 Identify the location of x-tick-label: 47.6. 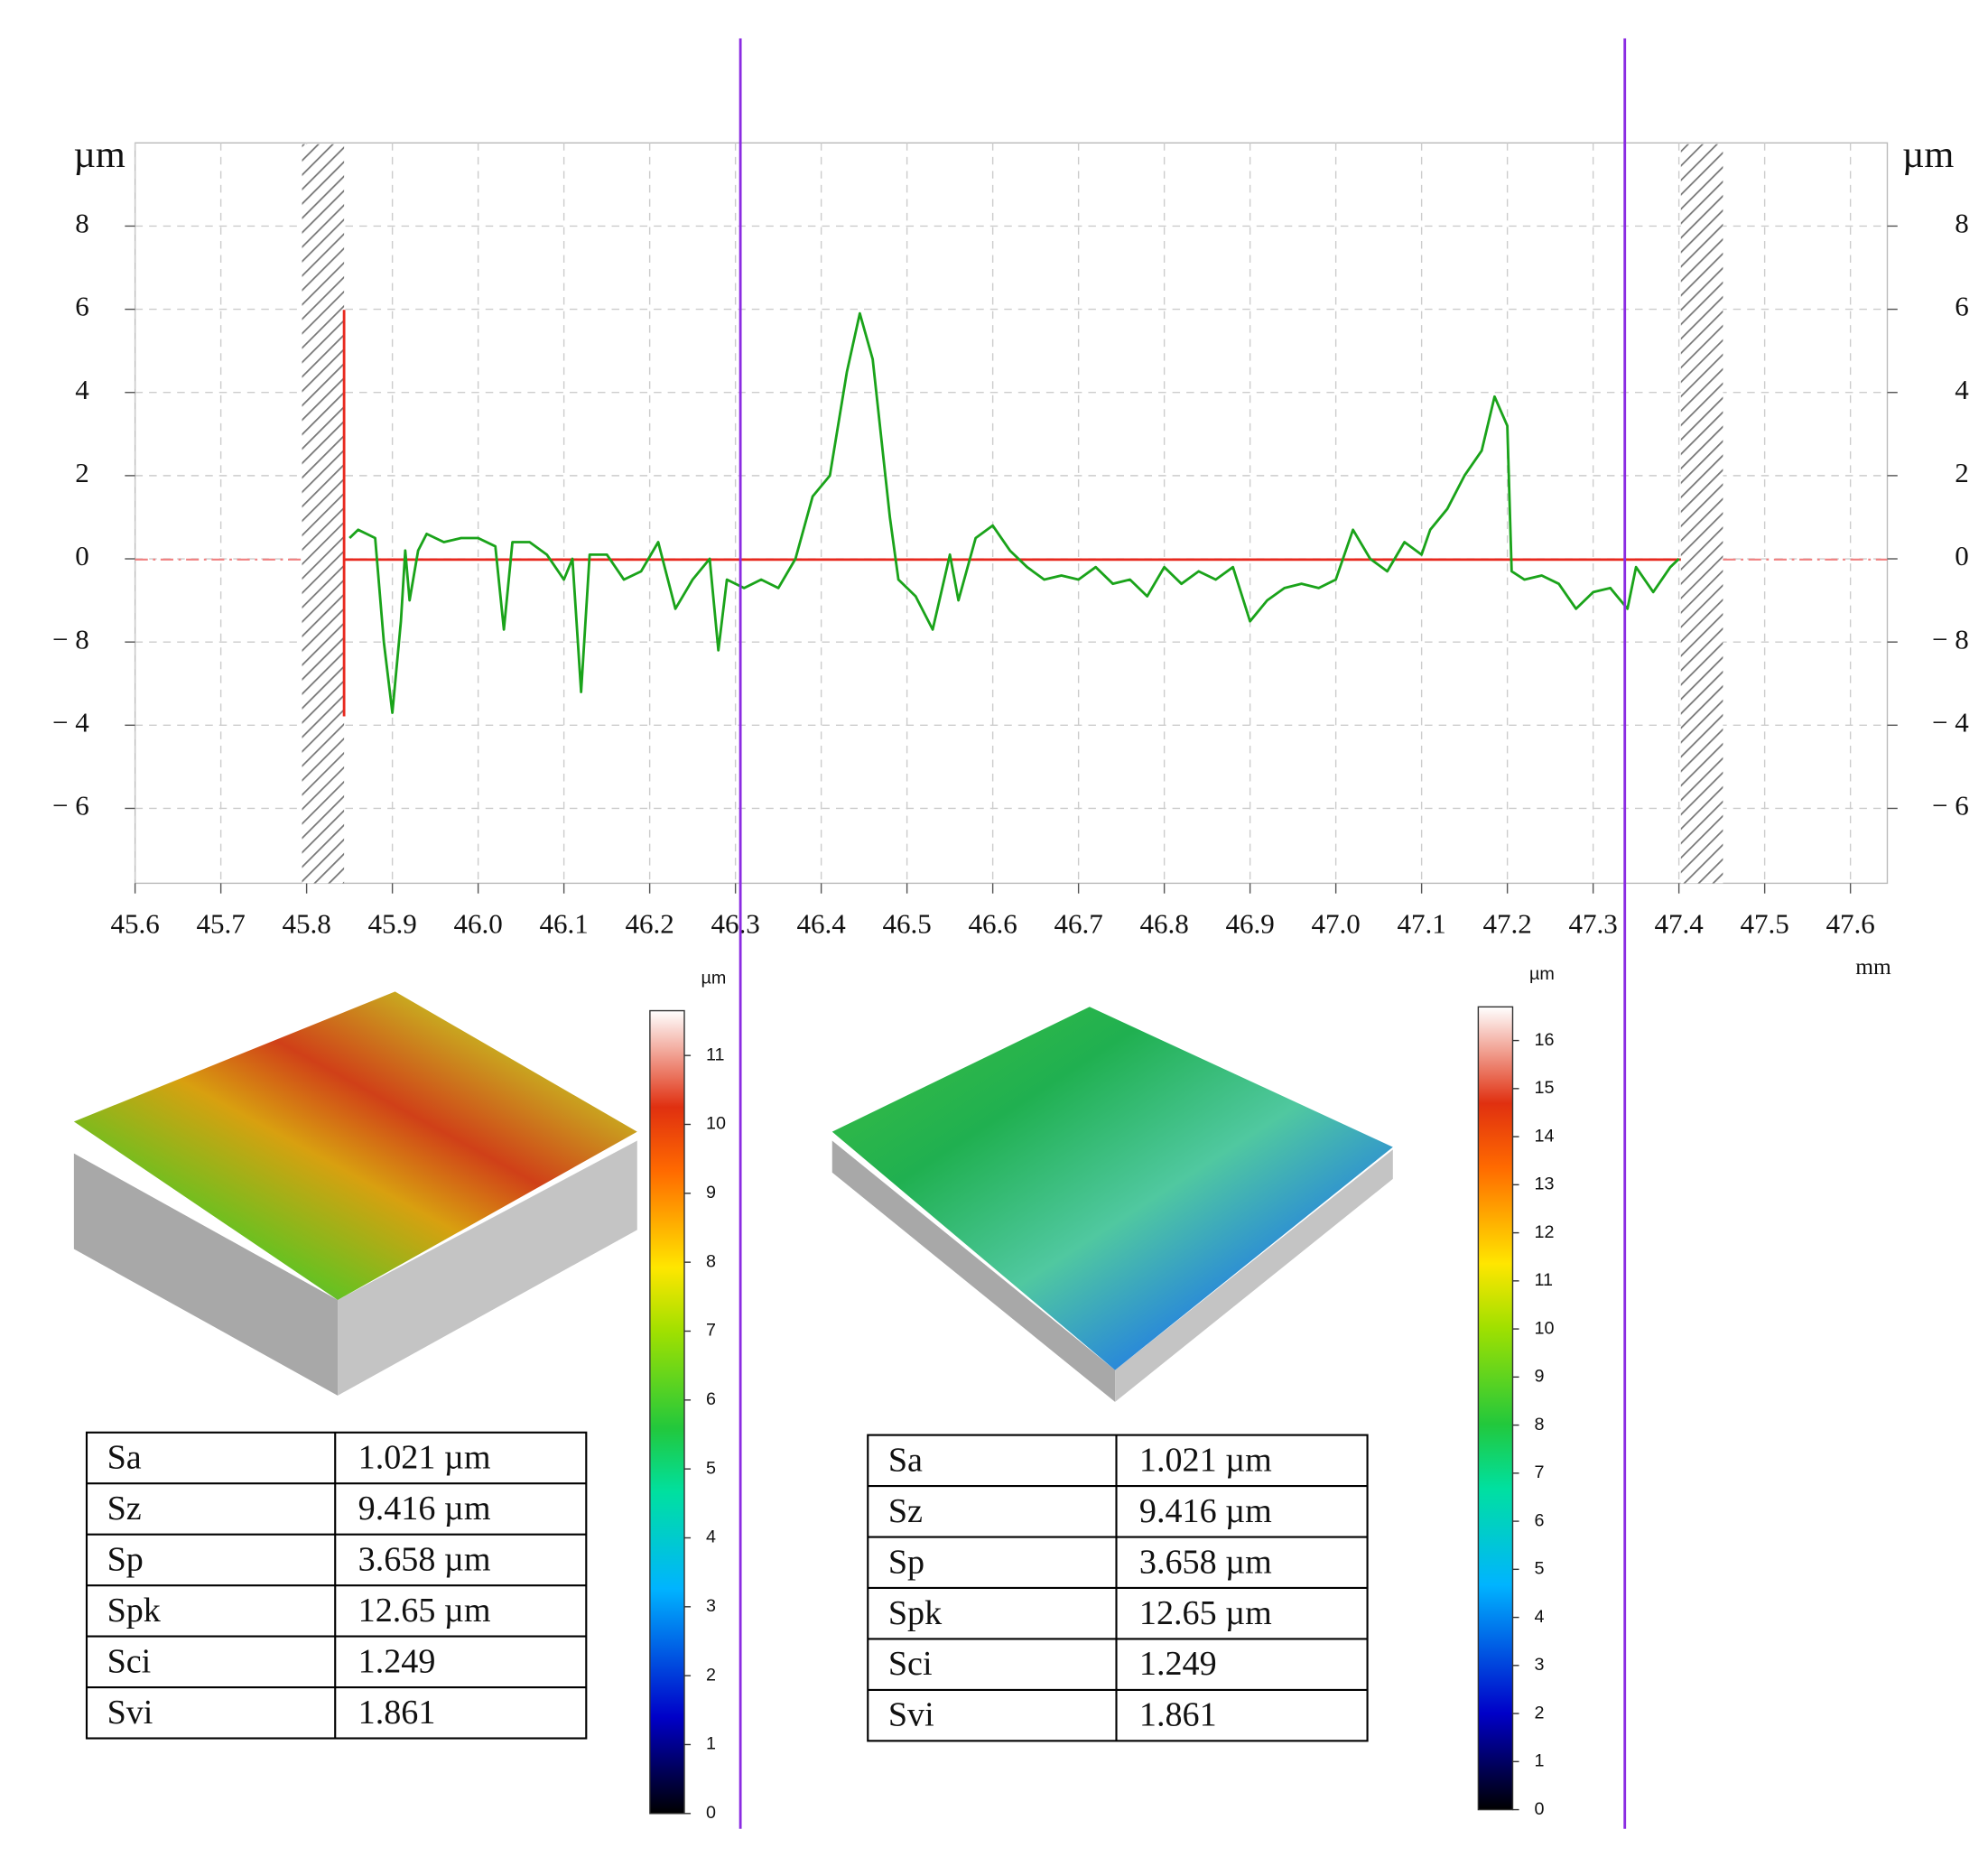
(1849, 924).